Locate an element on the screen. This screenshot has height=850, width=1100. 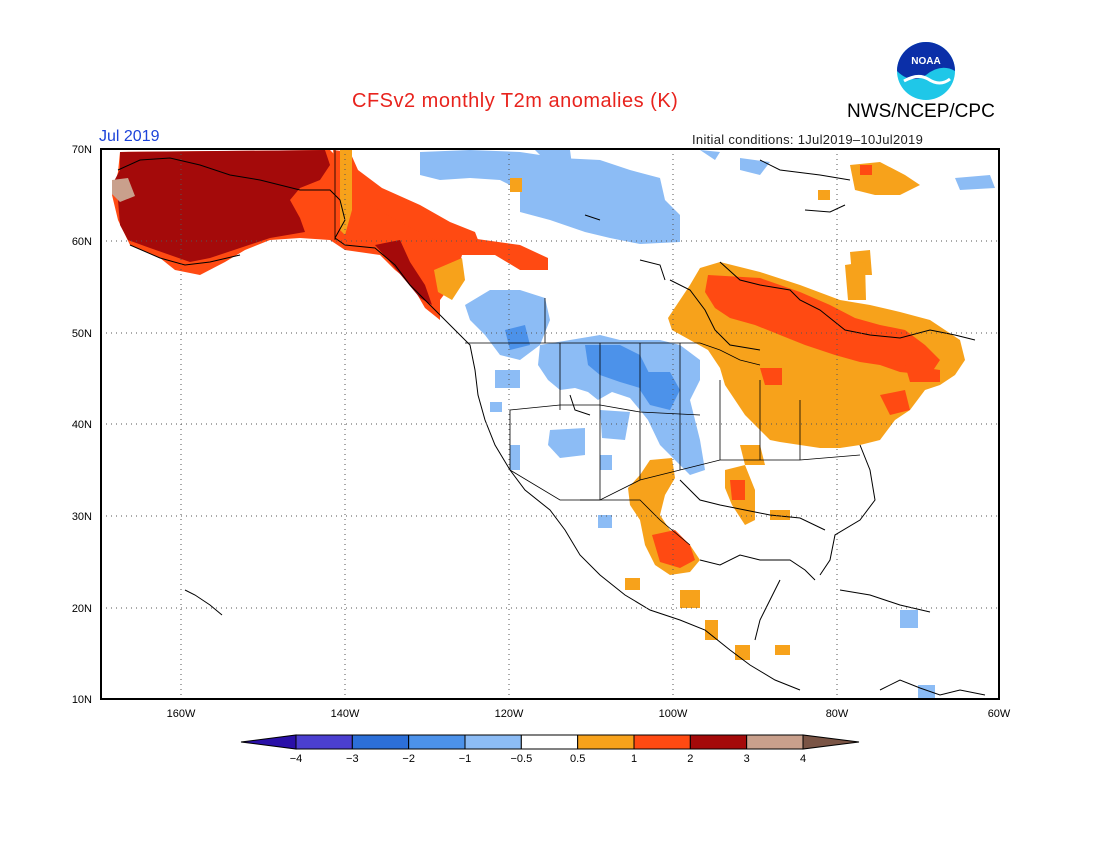
colorbar: −4 −3 −2 −1 −0.5 0.5 1 2 3 4 is located at coordinates (550, 749).